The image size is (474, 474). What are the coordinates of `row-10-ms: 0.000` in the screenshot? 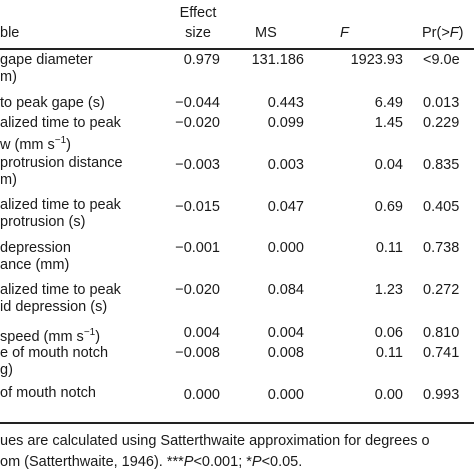 It's located at (285, 395).